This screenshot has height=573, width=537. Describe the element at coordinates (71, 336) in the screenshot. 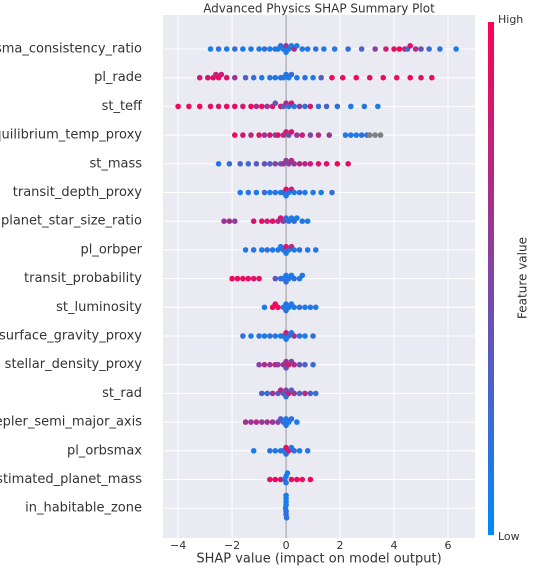

I see `feature-label: surface_gravity_proxy` at that location.